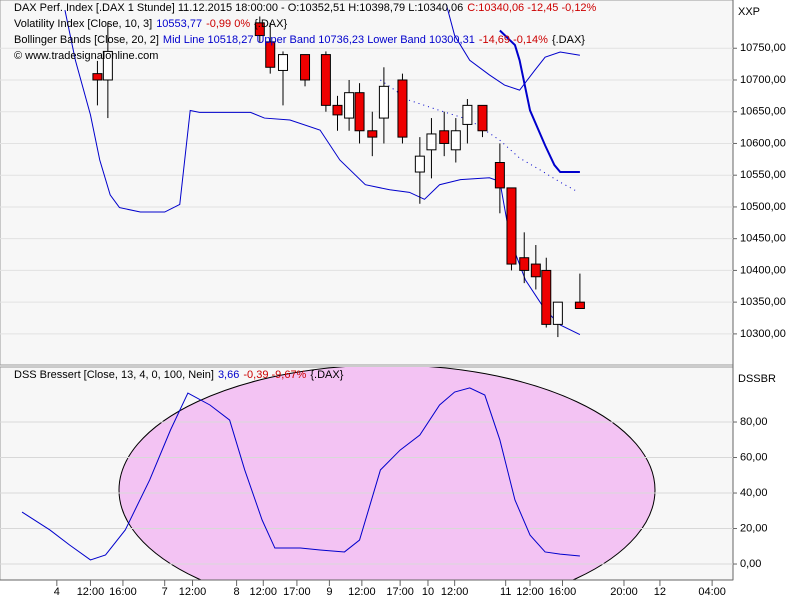 This screenshot has height=600, width=800. What do you see at coordinates (754, 528) in the screenshot?
I see `y-tick-label: 20,00` at bounding box center [754, 528].